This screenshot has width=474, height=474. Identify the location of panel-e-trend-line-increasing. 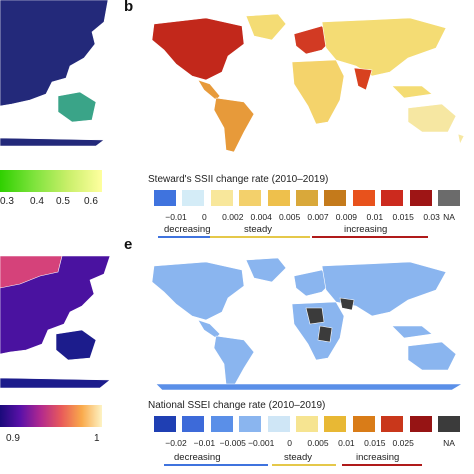
(382, 465).